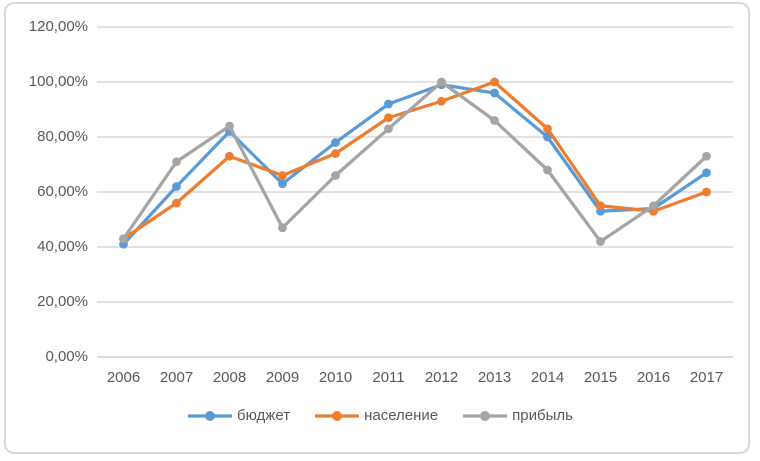 The image size is (760, 461). What do you see at coordinates (229, 126) in the screenshot?
I see `data-point-profit-2008` at bounding box center [229, 126].